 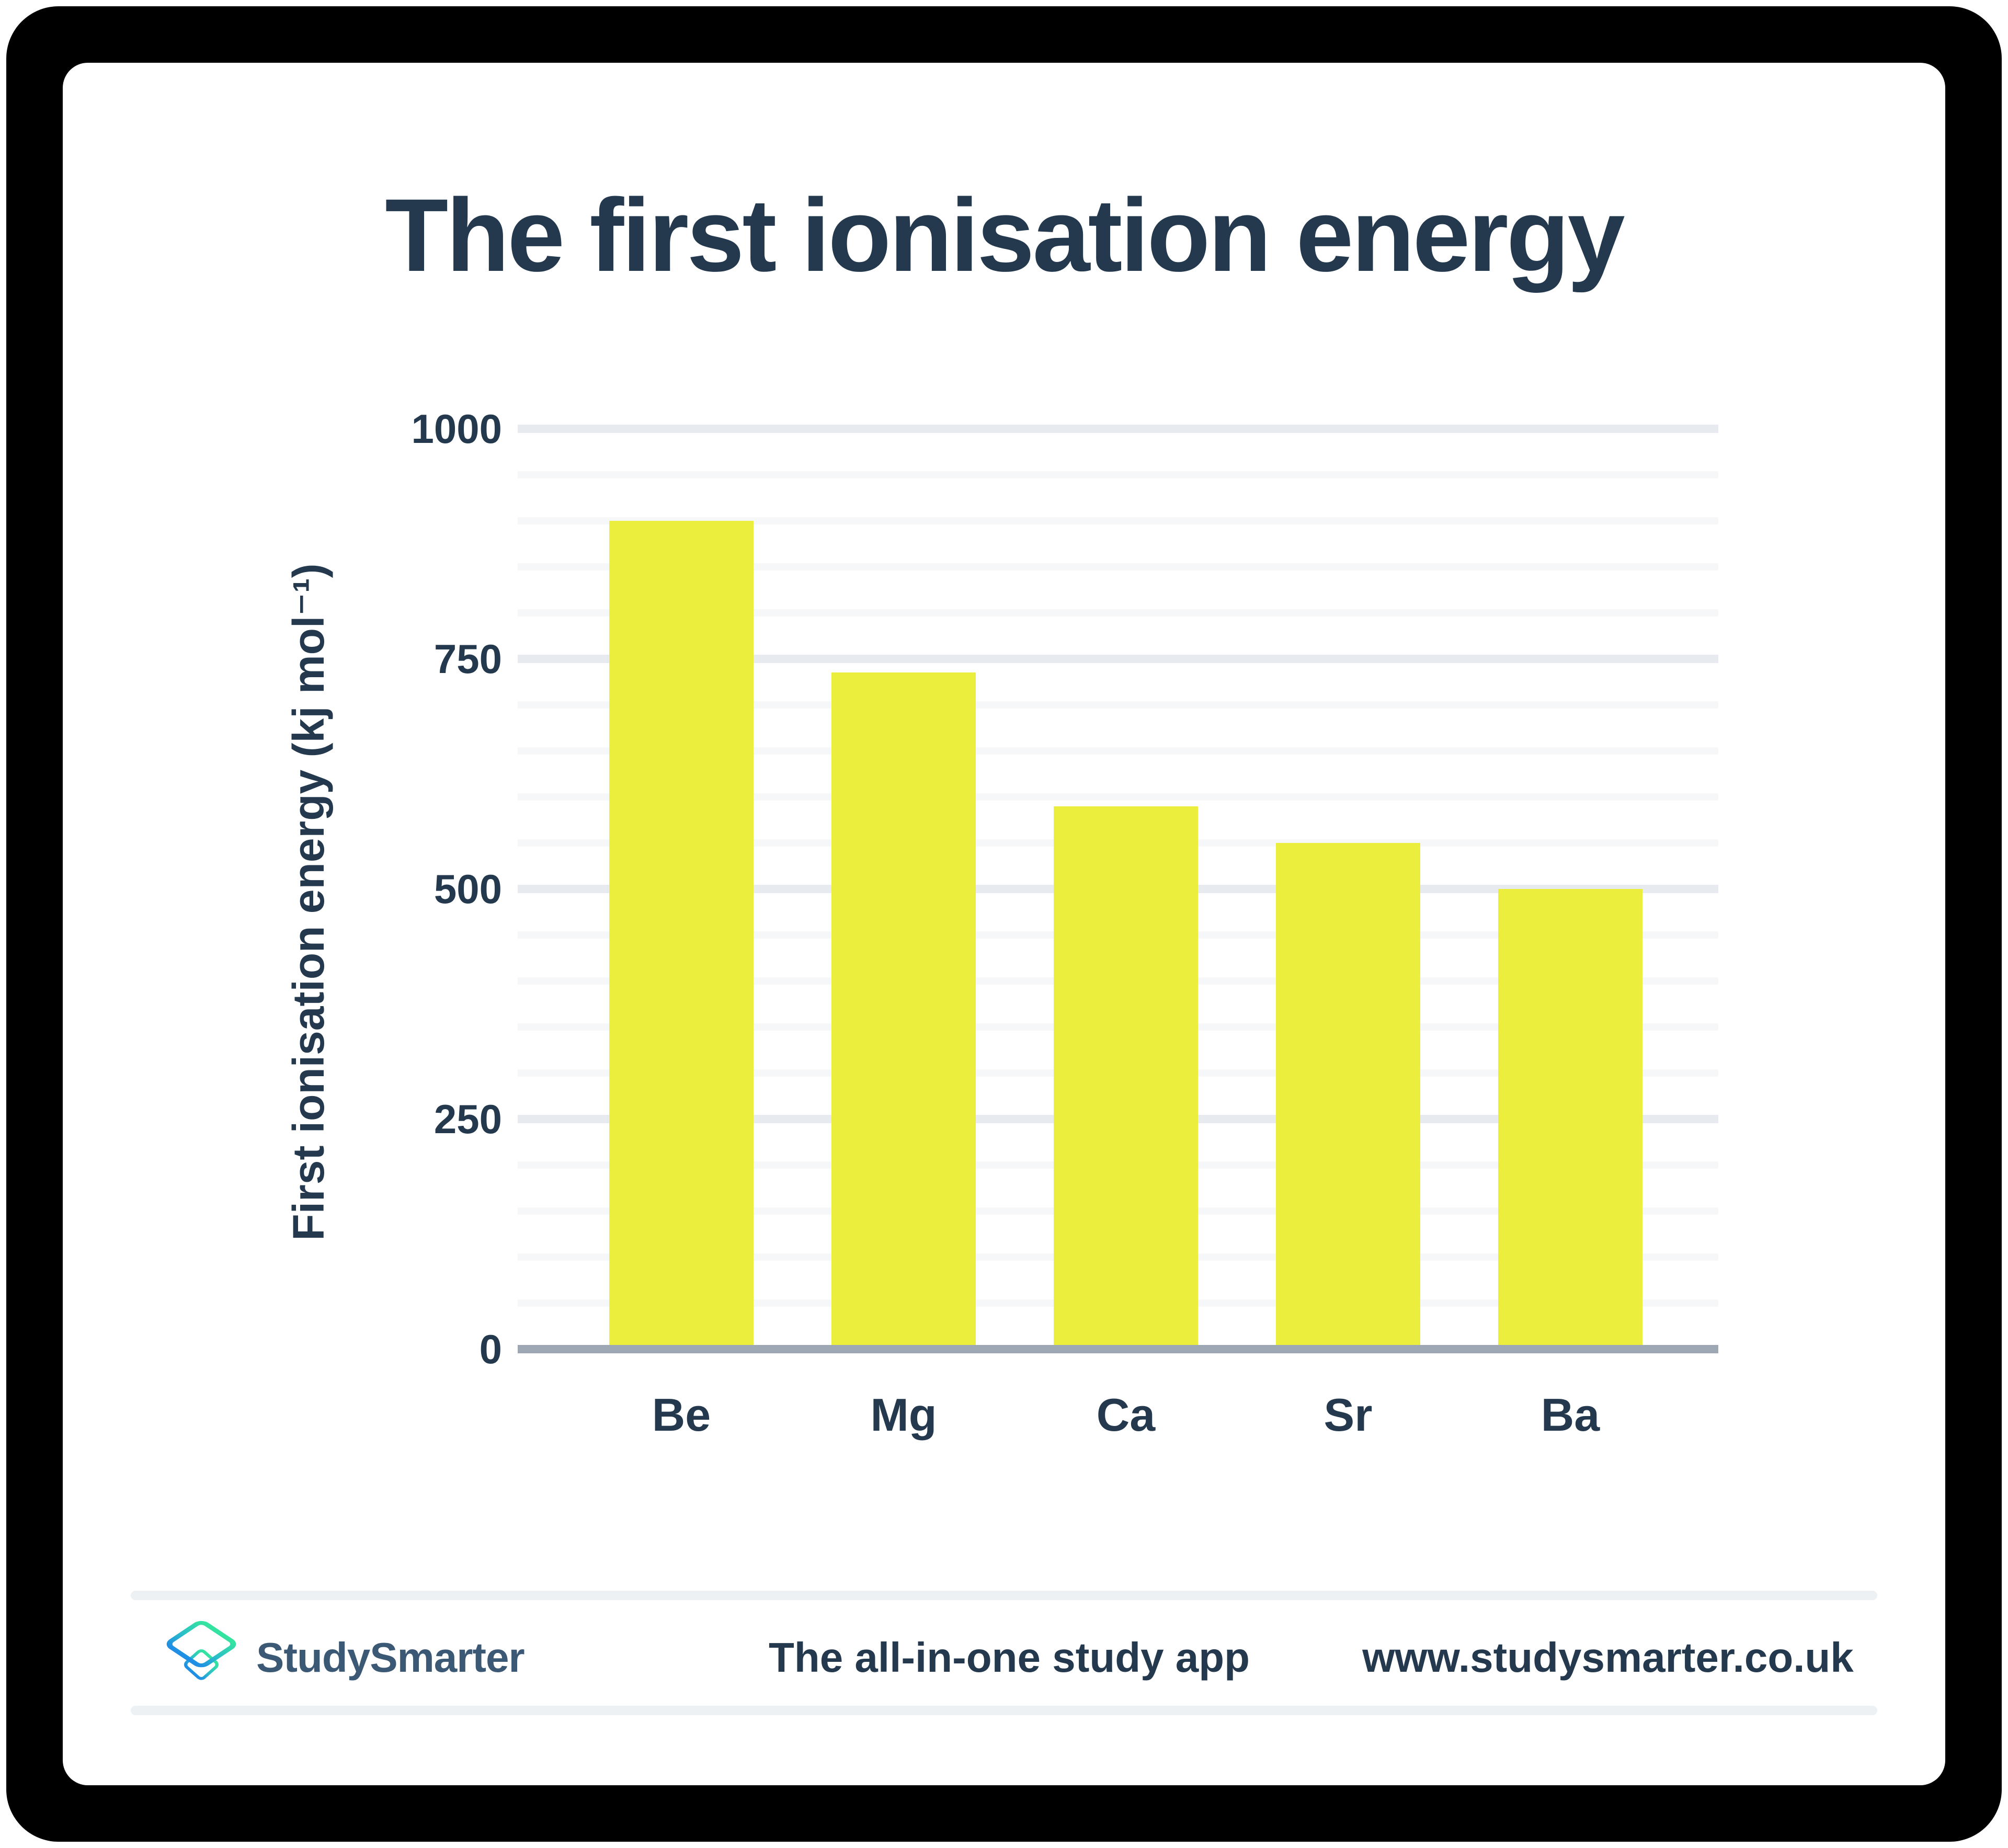 I want to click on y-tick-label-500: 500, so click(x=468, y=889).